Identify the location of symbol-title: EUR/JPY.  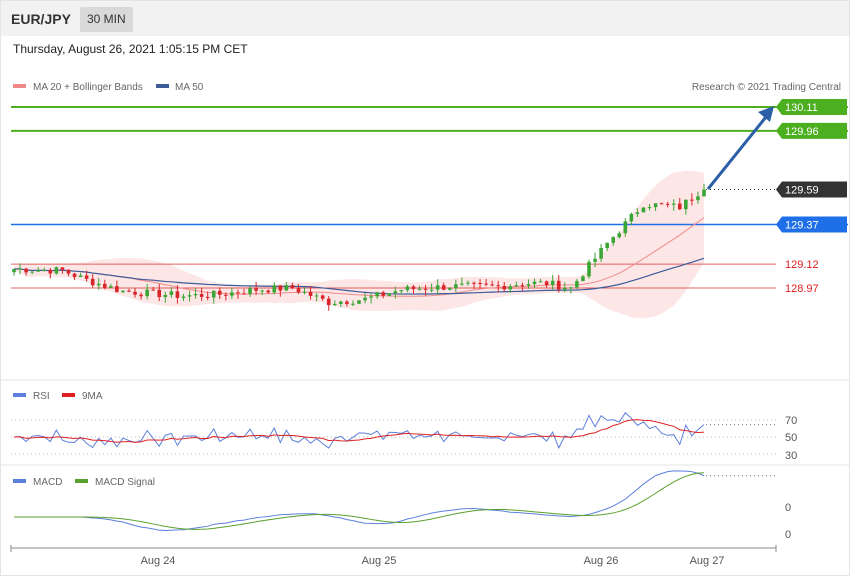
(41, 19).